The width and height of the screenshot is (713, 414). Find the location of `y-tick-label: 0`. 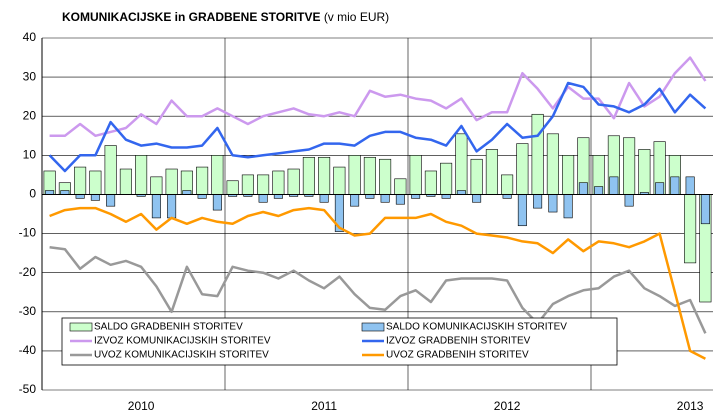

y-tick-label: 0 is located at coordinates (32, 194).